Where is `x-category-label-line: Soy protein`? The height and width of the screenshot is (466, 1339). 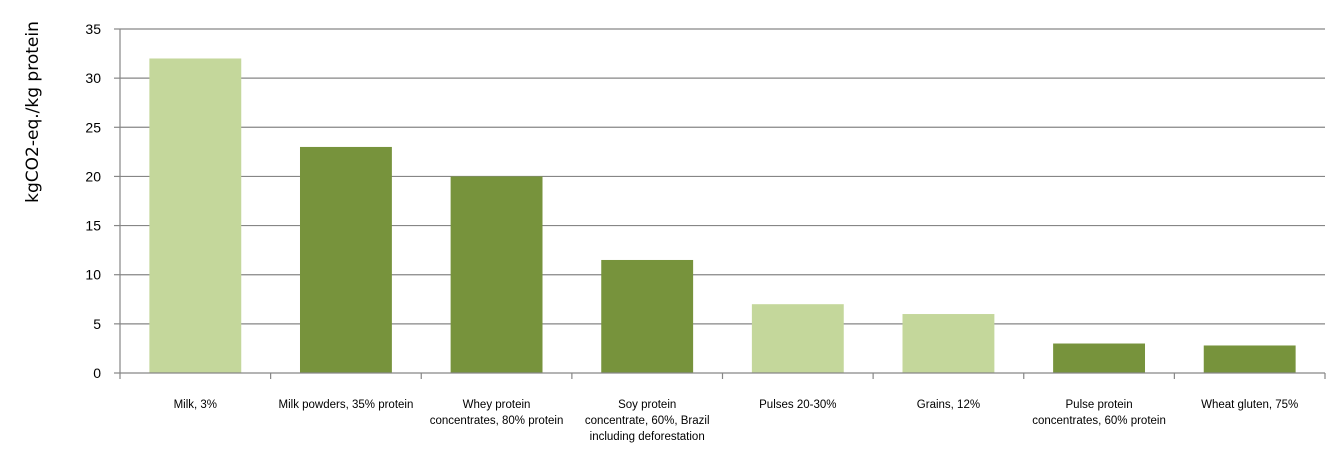 x-category-label-line: Soy protein is located at coordinates (647, 405).